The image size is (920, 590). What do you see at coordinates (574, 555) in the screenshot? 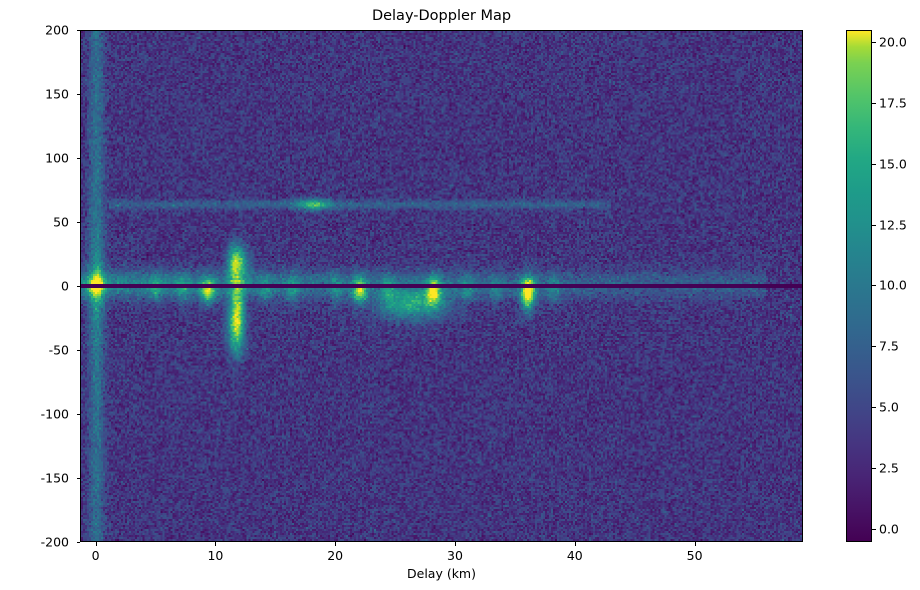
I see `xtick-label: 40` at bounding box center [574, 555].